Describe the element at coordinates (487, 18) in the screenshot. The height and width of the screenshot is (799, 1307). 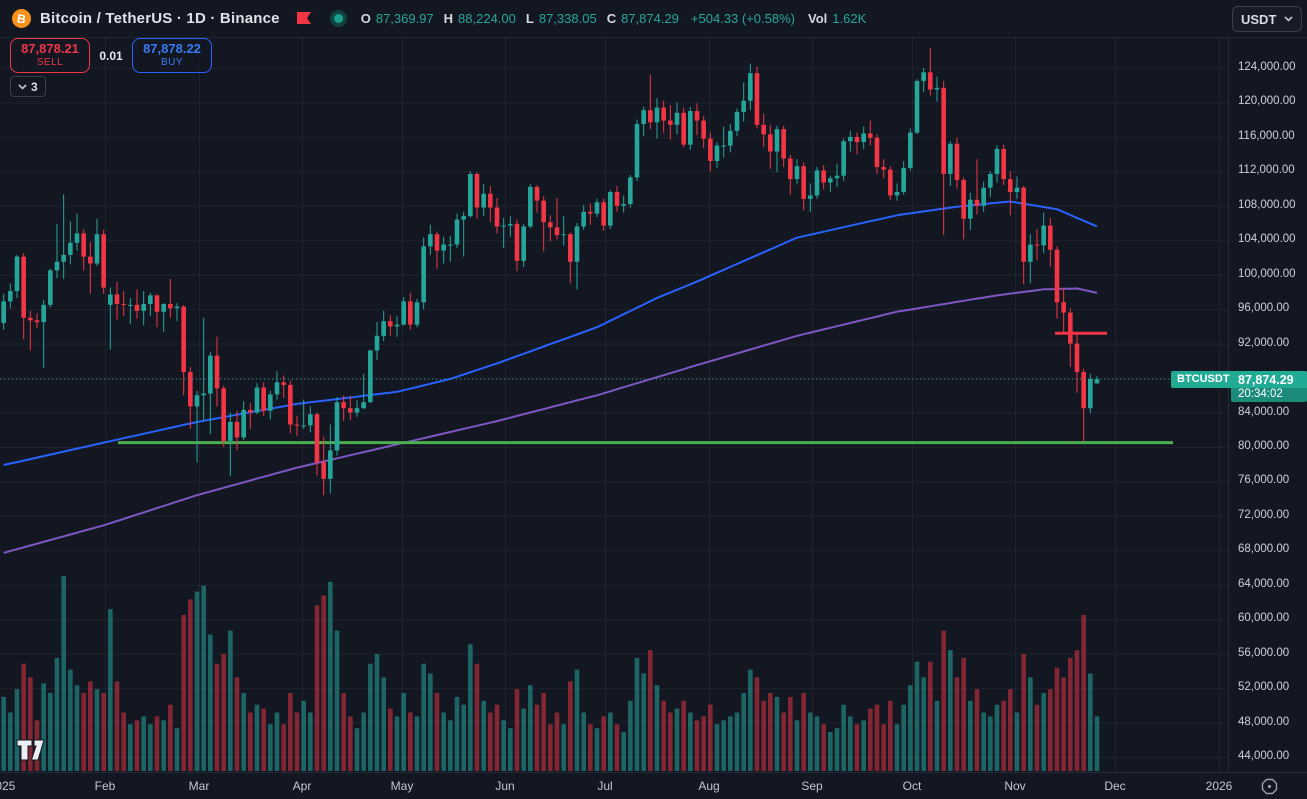
I see `high-value: 88,224.00` at that location.